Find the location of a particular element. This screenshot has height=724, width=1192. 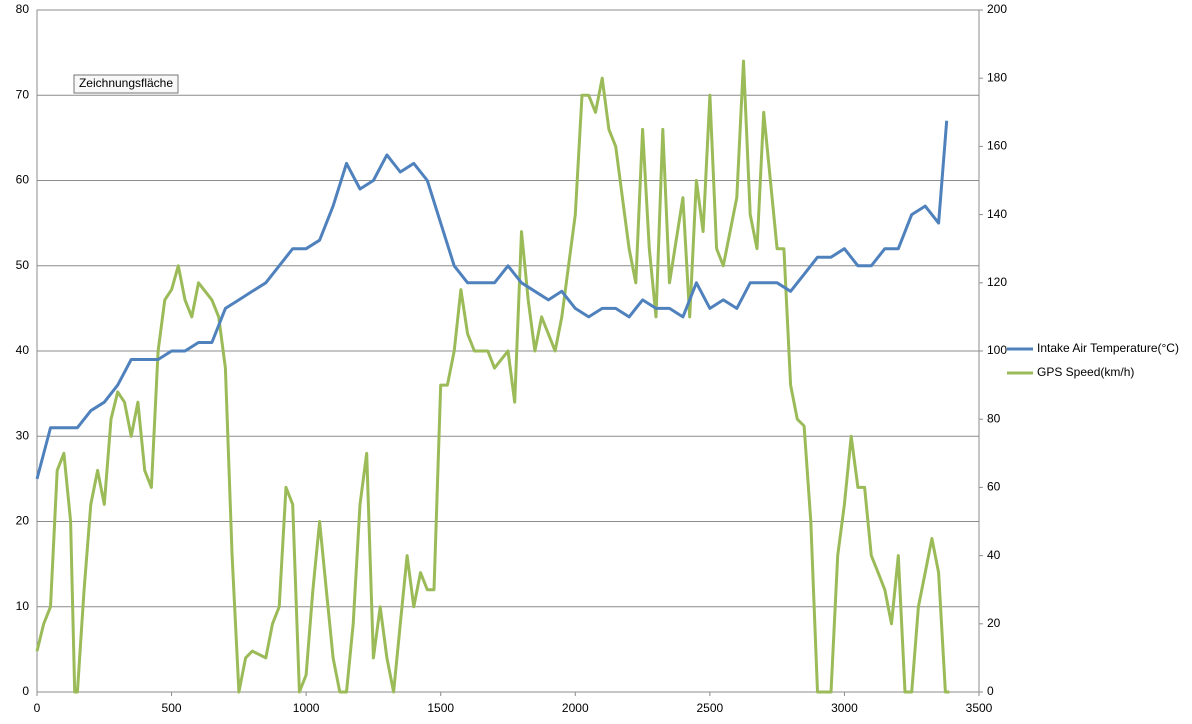

x-tick-label: 1000 is located at coordinates (306, 708).